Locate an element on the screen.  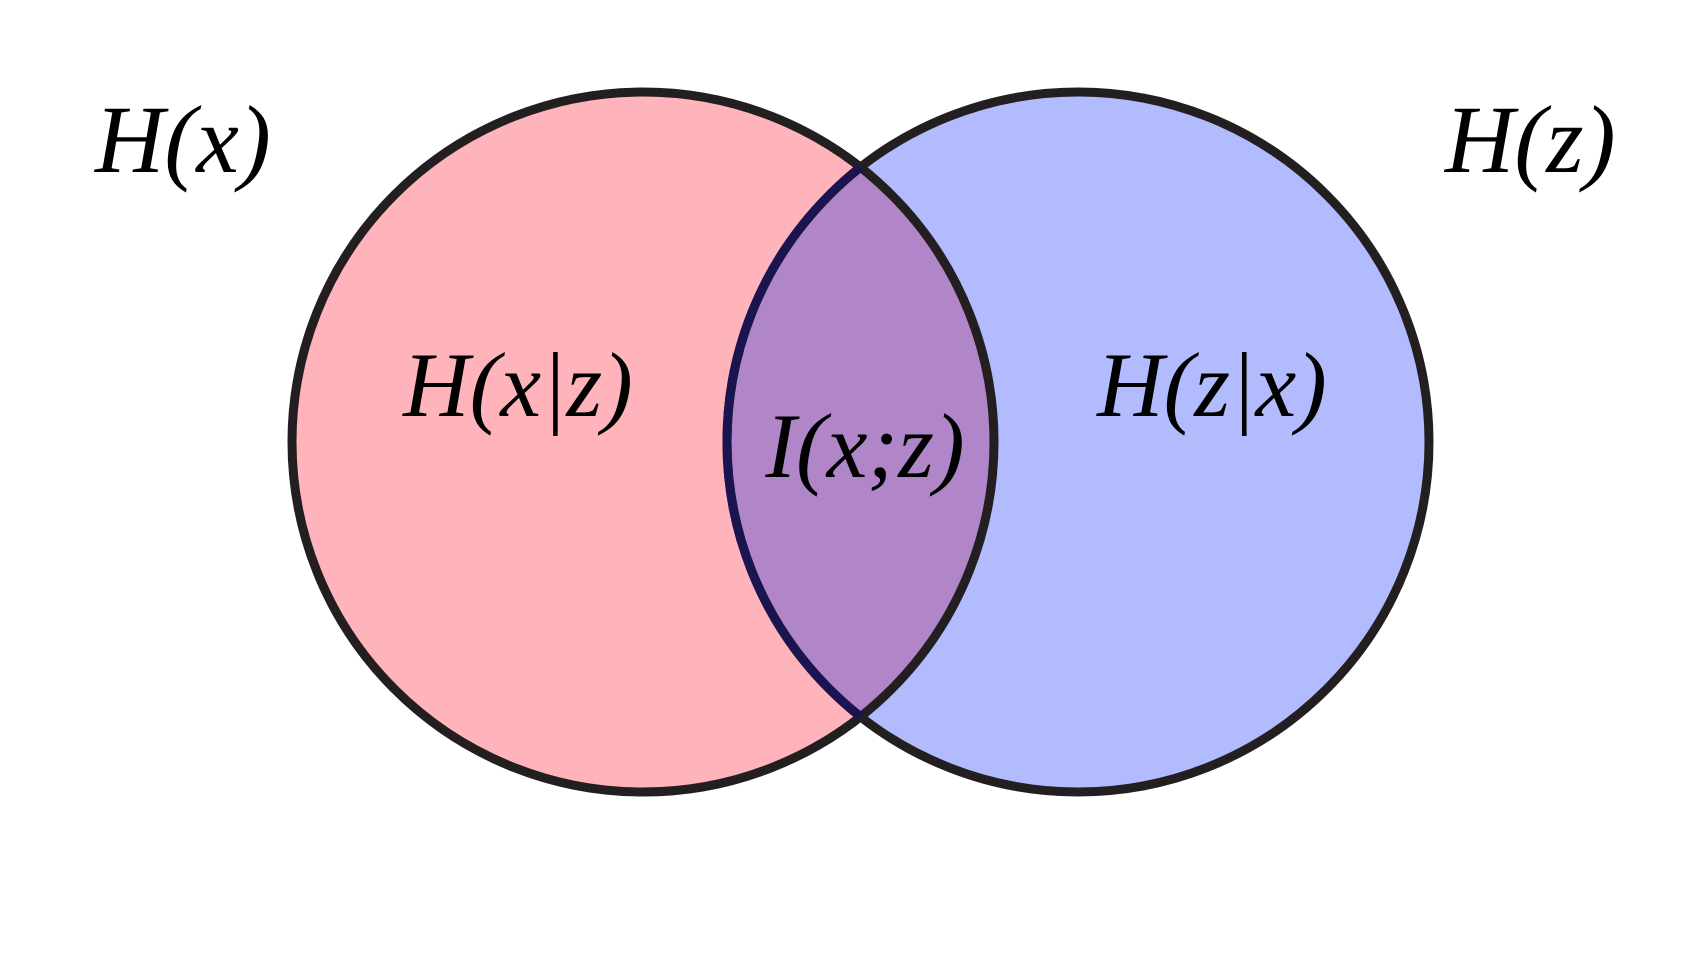
intersection-outline is located at coordinates (858, 442).